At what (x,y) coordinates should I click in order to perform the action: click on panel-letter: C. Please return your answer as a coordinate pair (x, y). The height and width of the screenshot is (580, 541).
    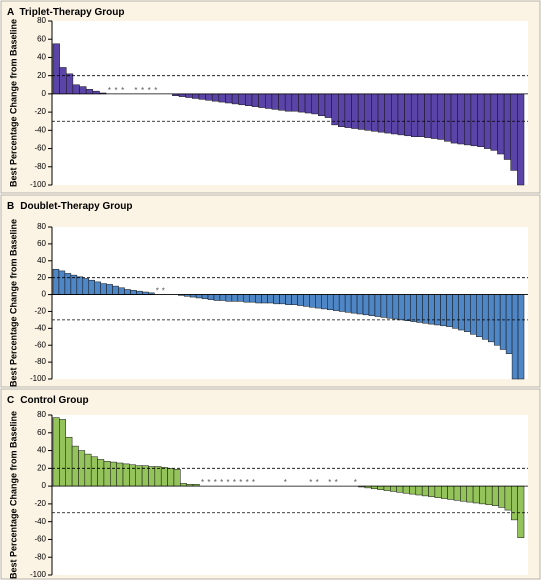
    Looking at the image, I should click on (10, 400).